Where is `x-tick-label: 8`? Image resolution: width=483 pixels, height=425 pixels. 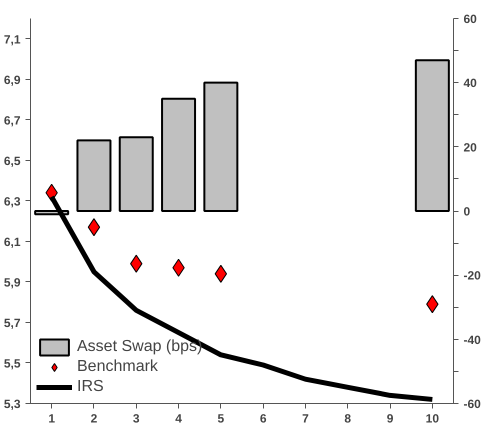 x-tick-label: 8 is located at coordinates (348, 418).